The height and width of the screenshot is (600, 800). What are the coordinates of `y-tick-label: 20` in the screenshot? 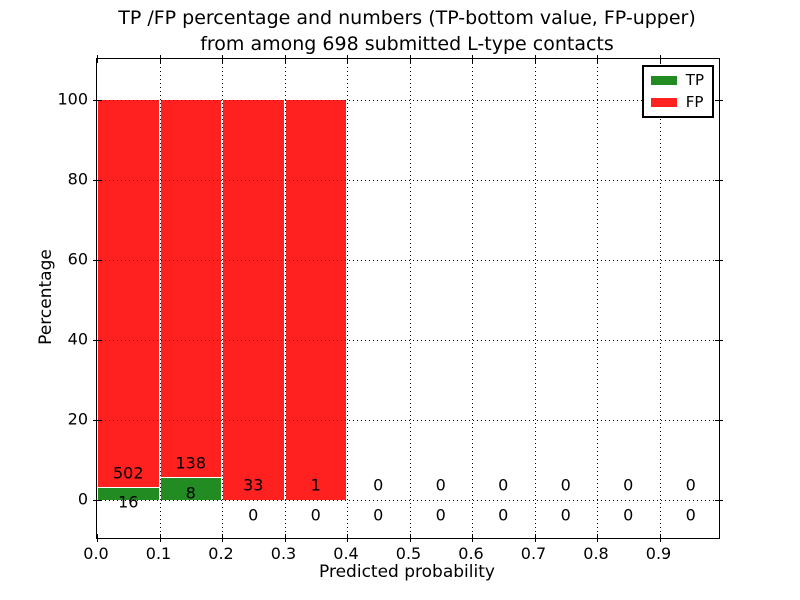 It's located at (77, 419).